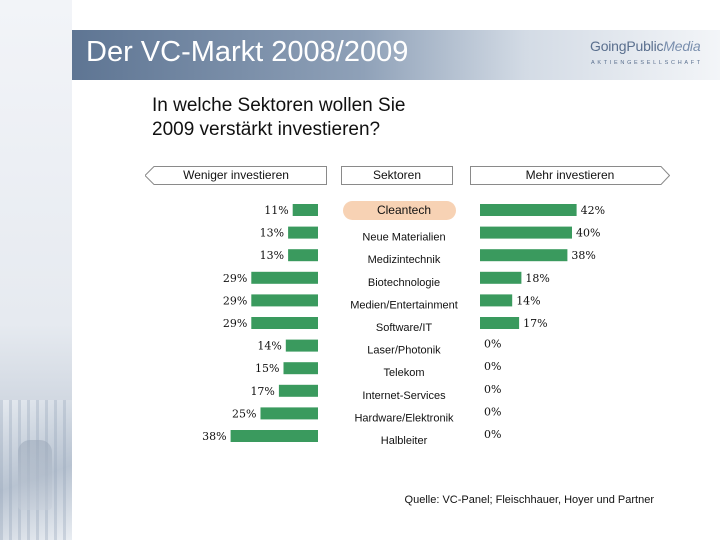 The width and height of the screenshot is (720, 540). Describe the element at coordinates (247, 52) in the screenshot. I see `page-title: Der VC-Markt 2008/2009` at that location.